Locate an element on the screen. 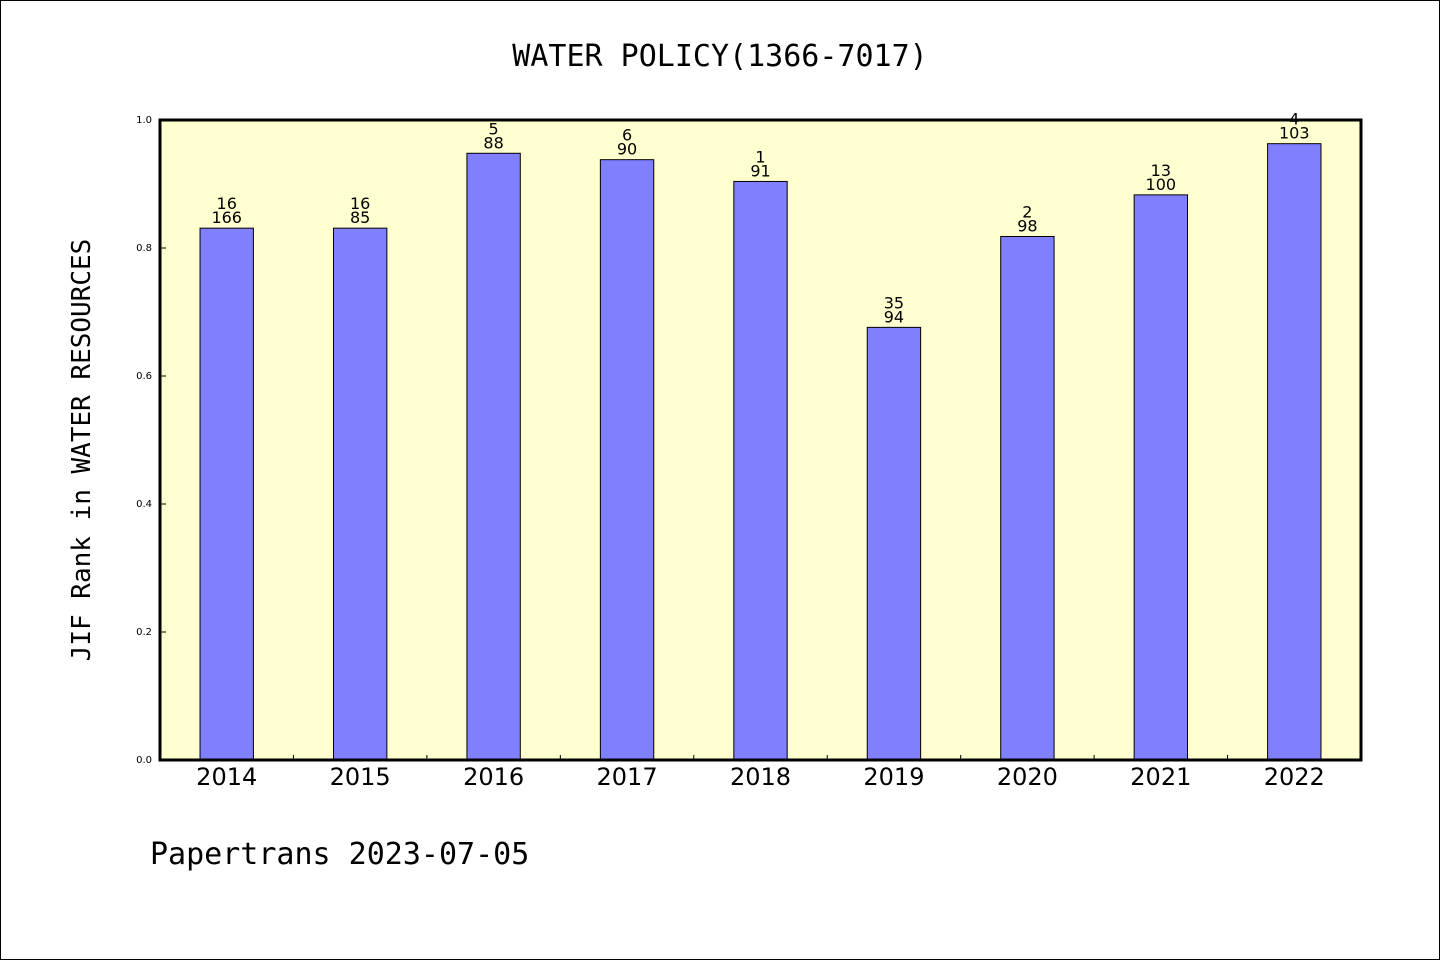 The width and height of the screenshot is (1440, 960). y-axis-label: JIF Rank in WATER RESOURCES is located at coordinates (82, 450).